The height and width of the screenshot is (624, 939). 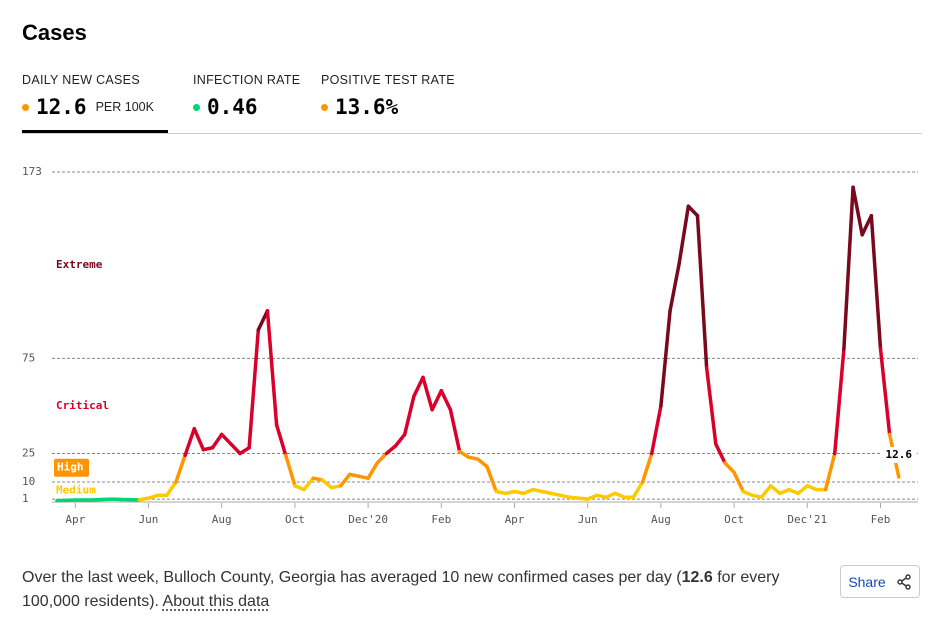 I want to click on y-tick-label: 25, so click(x=28, y=452).